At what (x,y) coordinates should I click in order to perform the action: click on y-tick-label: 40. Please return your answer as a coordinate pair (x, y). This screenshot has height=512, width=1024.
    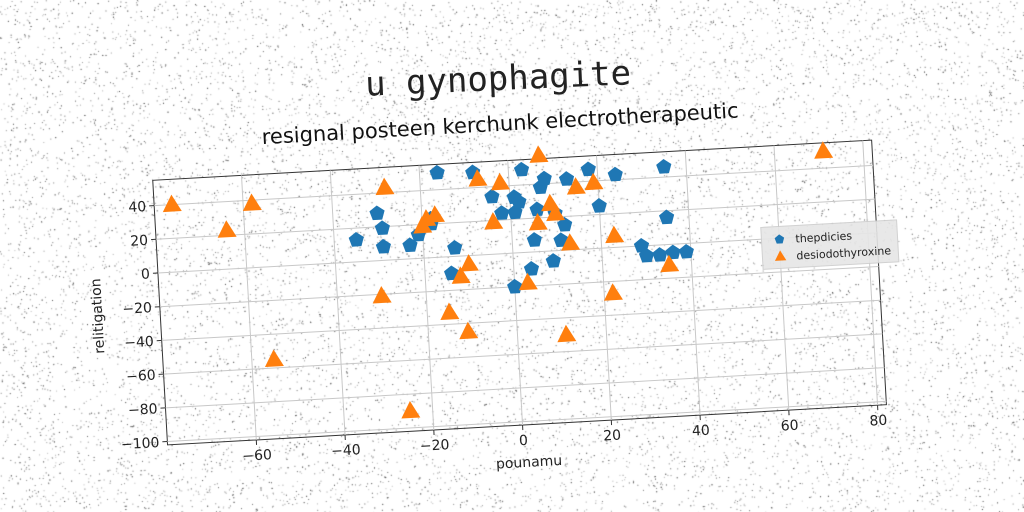
    Looking at the image, I should click on (137, 207).